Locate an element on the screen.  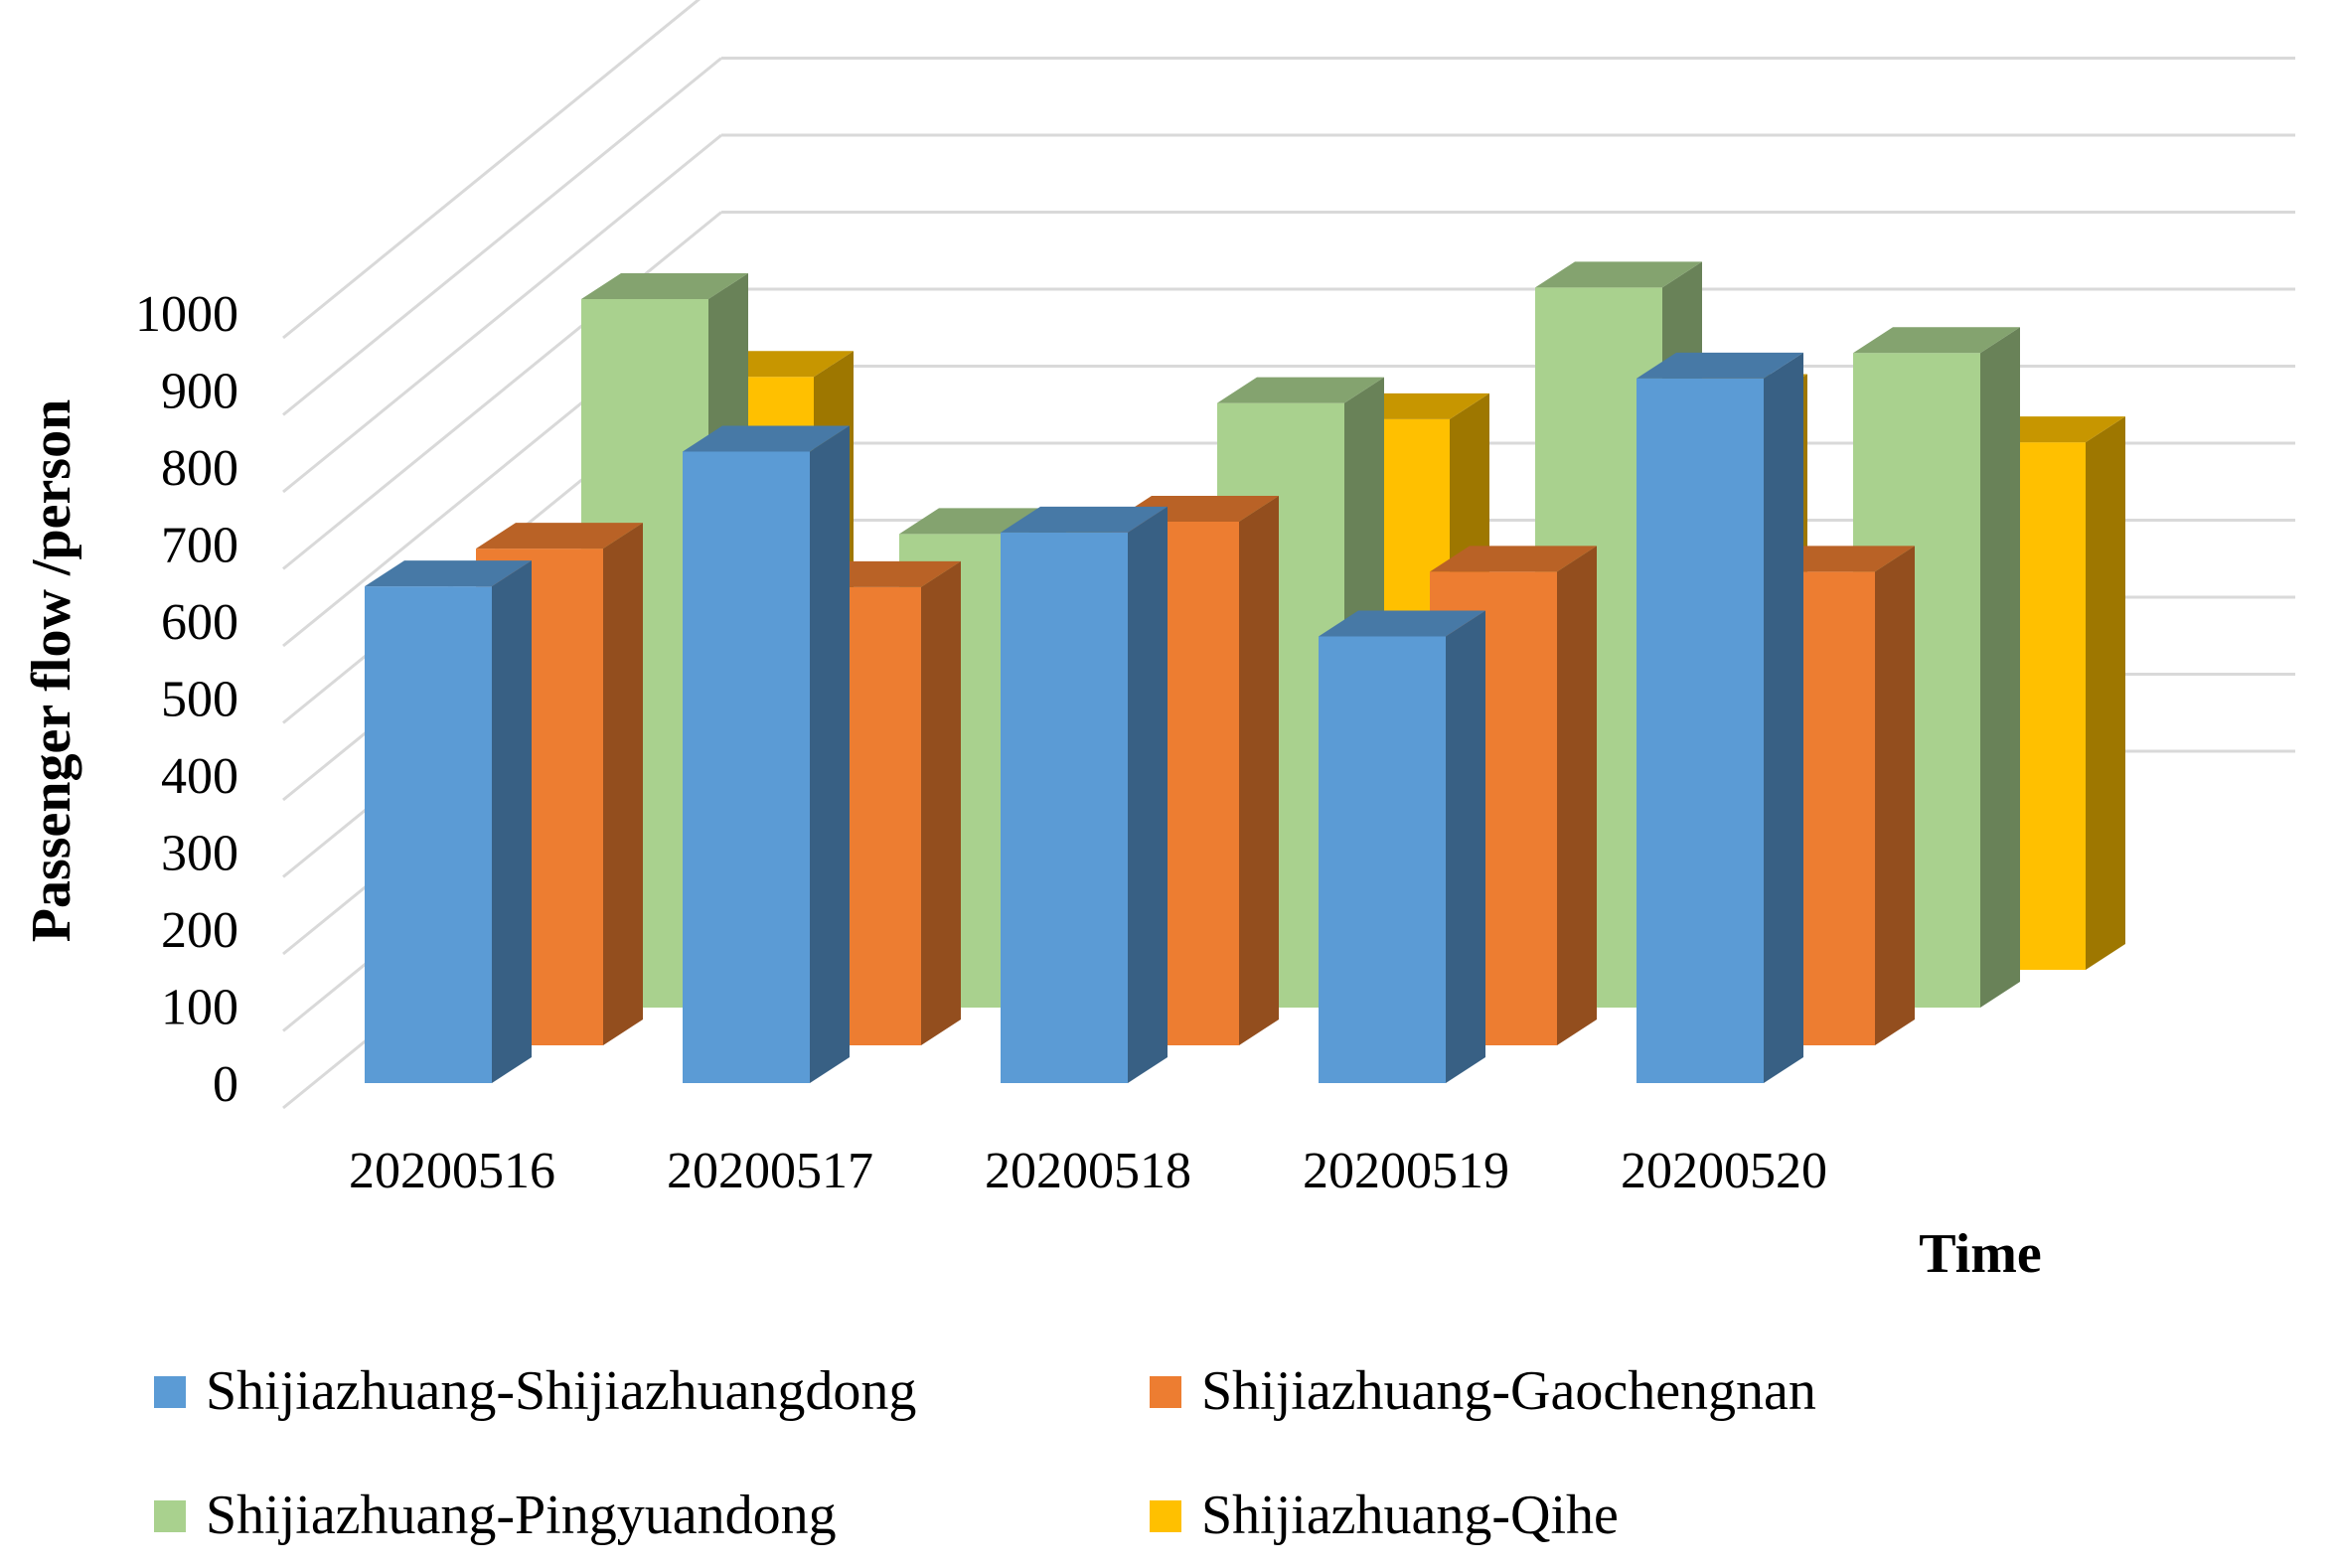
y-tick-9: 900 is located at coordinates (199, 392).